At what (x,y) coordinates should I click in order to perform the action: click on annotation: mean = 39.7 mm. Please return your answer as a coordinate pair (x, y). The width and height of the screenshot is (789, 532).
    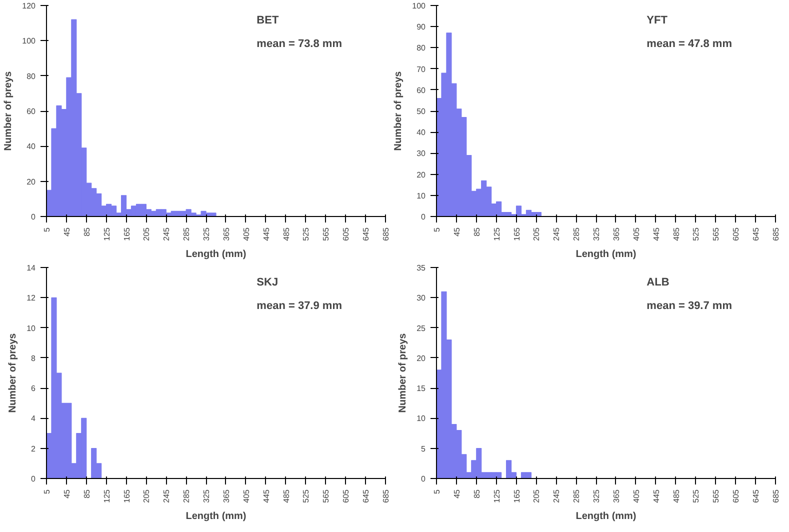
    Looking at the image, I should click on (689, 306).